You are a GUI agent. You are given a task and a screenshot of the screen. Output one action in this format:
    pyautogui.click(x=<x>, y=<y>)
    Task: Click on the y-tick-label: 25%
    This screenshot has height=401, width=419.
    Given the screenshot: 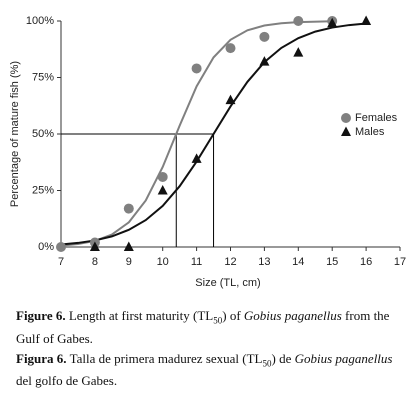 What is the action you would take?
    pyautogui.click(x=43, y=190)
    